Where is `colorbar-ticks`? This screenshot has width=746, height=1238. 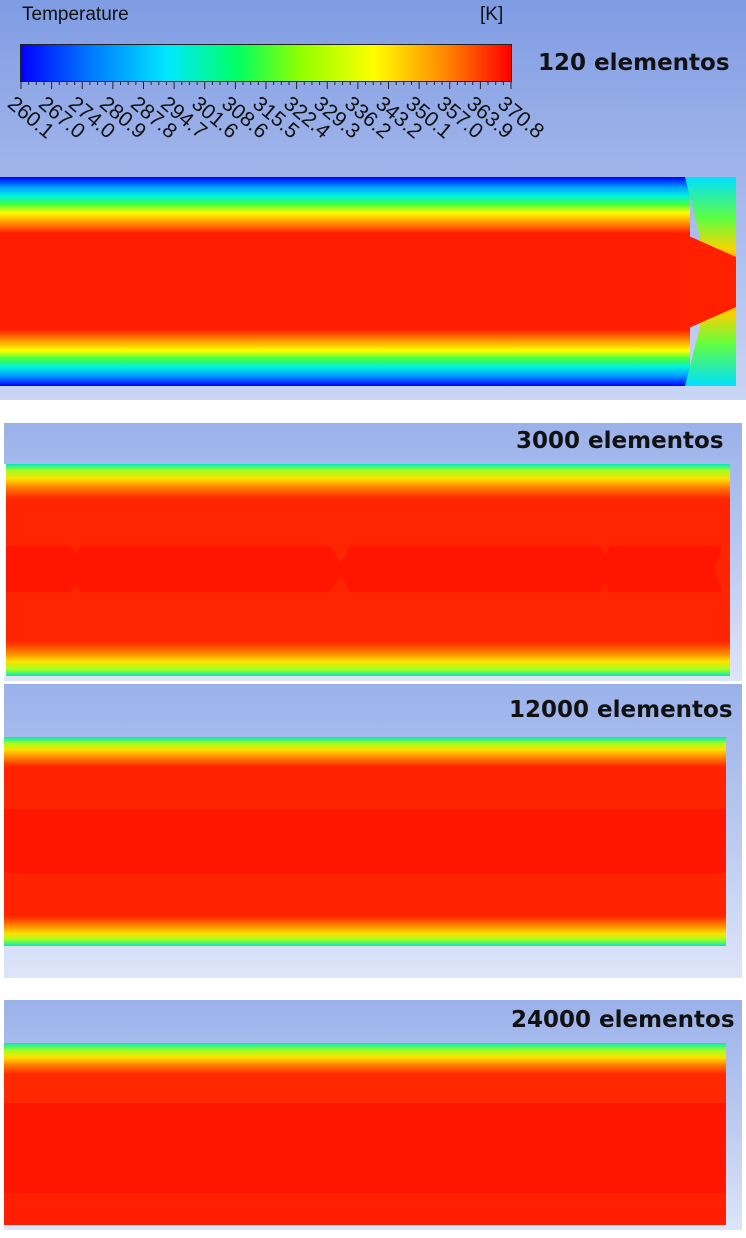 colorbar-ticks is located at coordinates (266, 85).